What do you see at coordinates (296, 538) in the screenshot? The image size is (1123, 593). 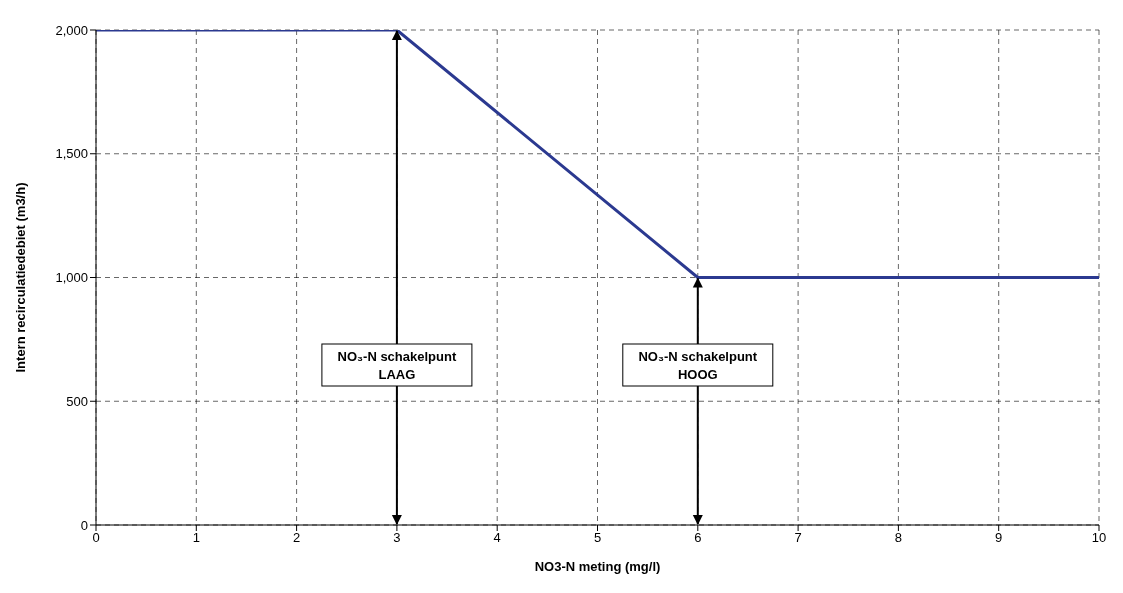 I see `x-tick-label: 2` at bounding box center [296, 538].